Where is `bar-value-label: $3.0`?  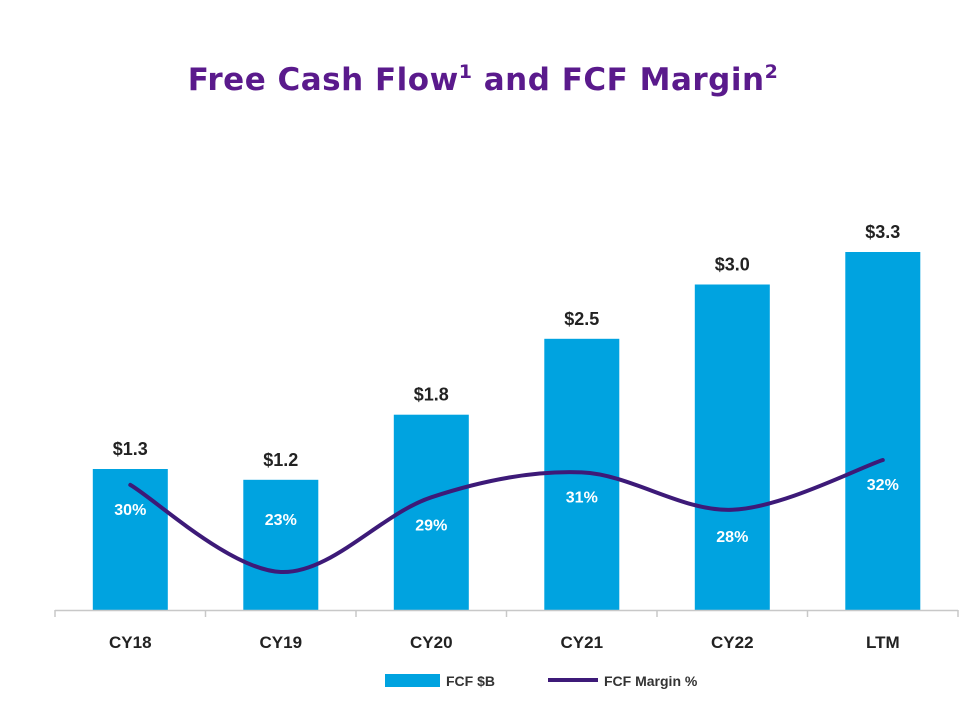 bar-value-label: $3.0 is located at coordinates (732, 265).